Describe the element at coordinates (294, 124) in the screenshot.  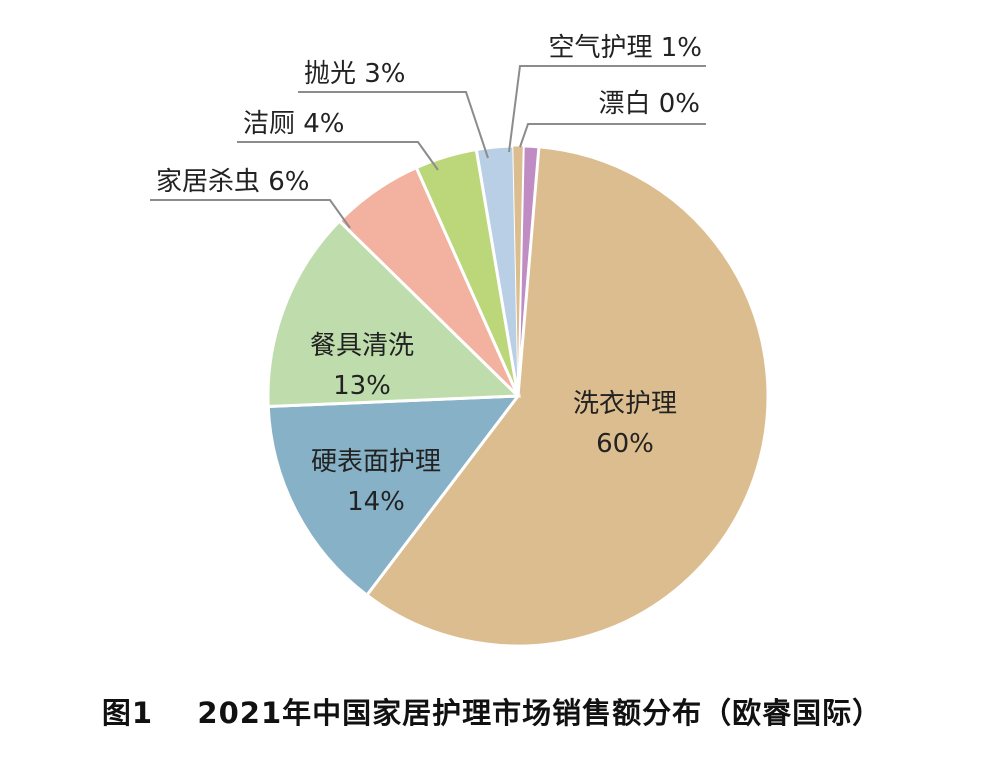
I see `label-toilet: 洁厕 4%` at that location.